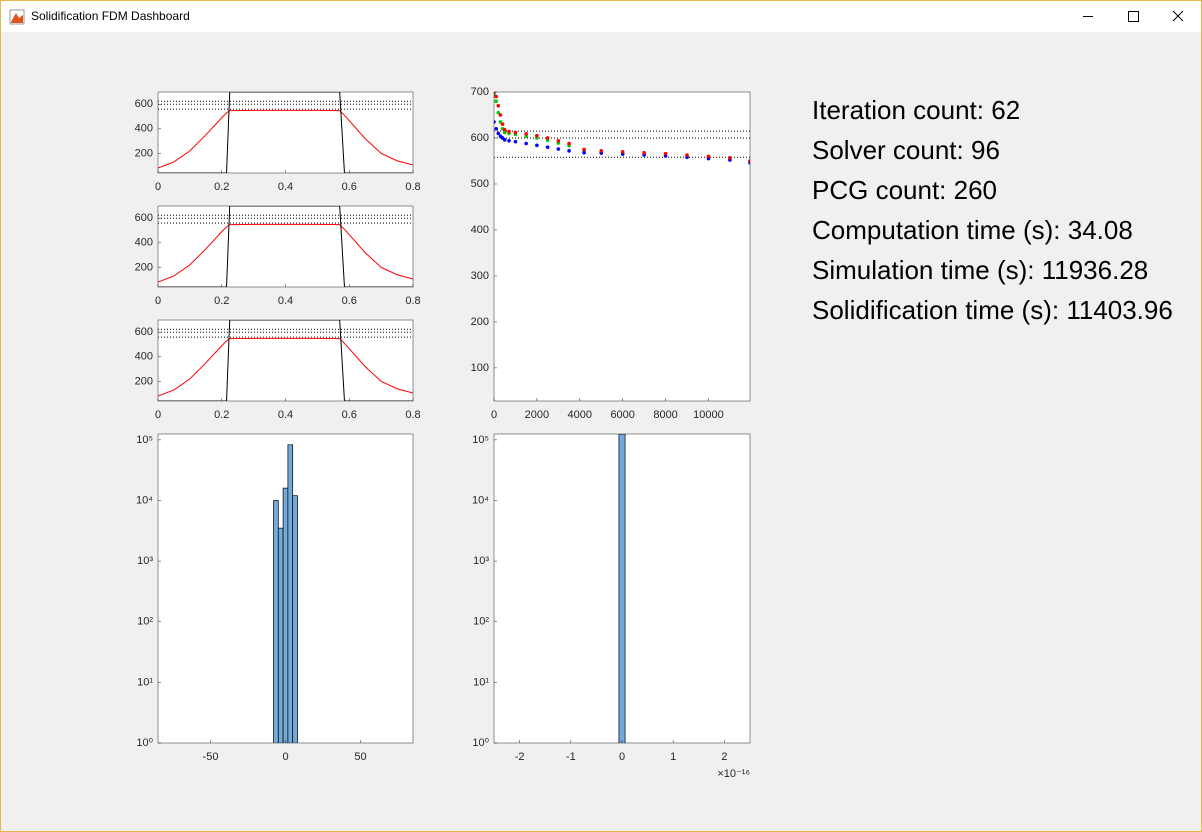 The width and height of the screenshot is (1202, 832). What do you see at coordinates (879, 190) in the screenshot?
I see `stat-label: PCG count:` at bounding box center [879, 190].